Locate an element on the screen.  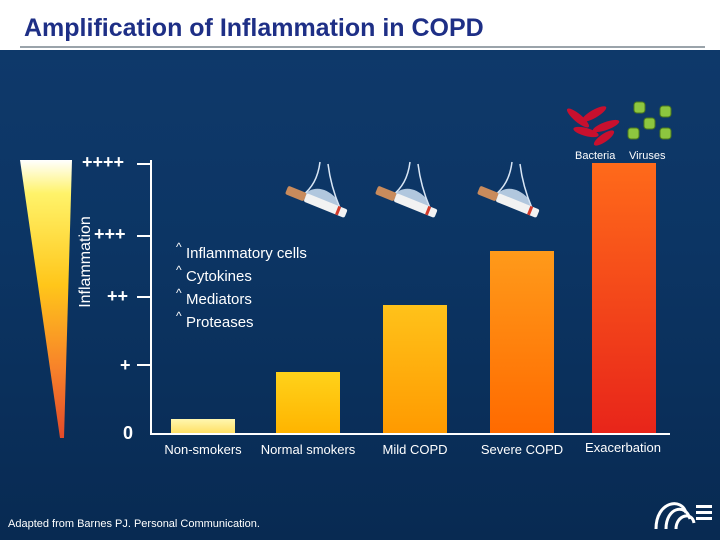
bar-normal-smokers is located at coordinates (308, 402).